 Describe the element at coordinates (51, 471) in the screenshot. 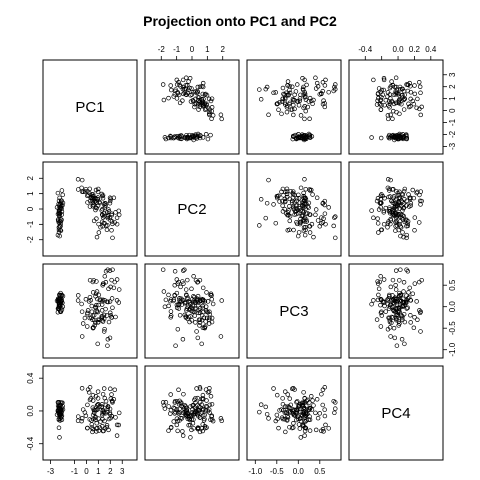

I see `bottom-tick-label-PC1-0: -3` at that location.